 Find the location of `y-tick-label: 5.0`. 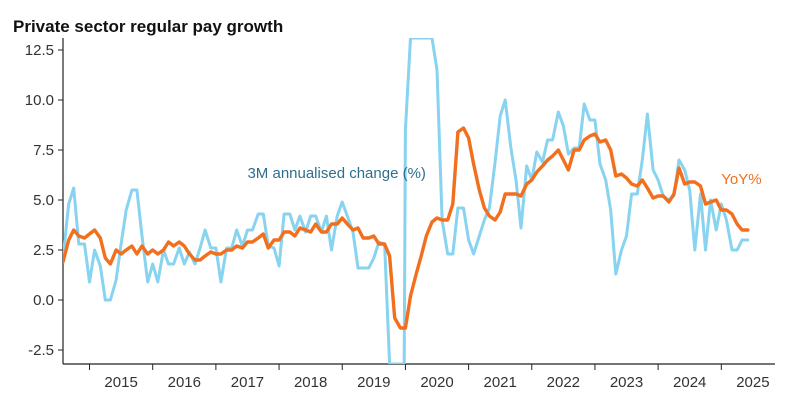

y-tick-label: 5.0 is located at coordinates (43, 200).